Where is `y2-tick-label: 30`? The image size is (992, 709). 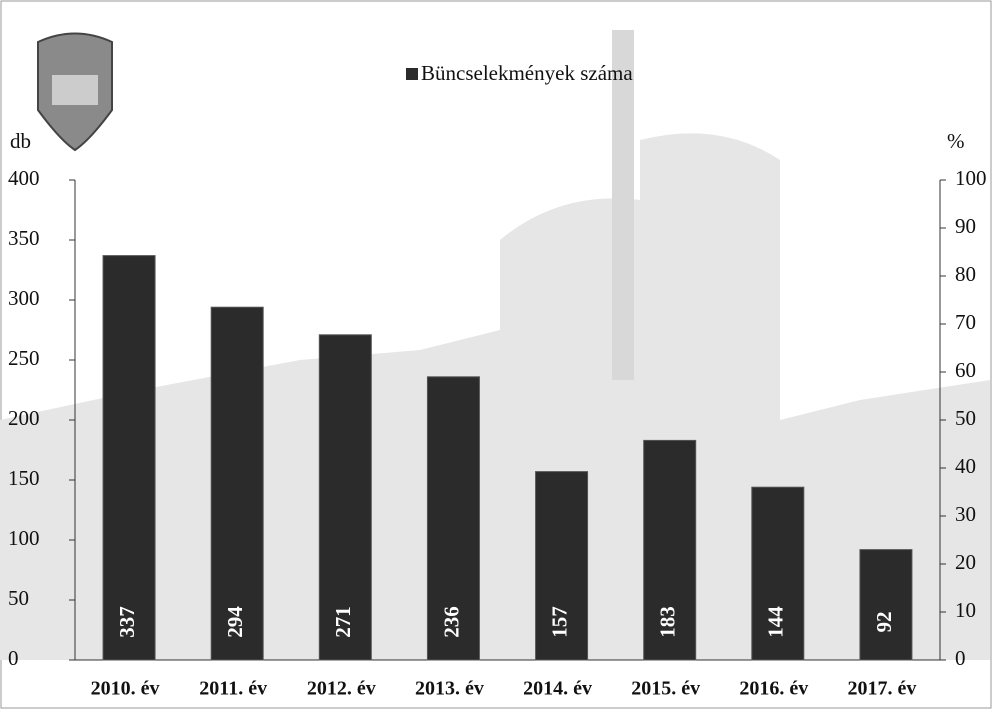
y2-tick-label: 30 is located at coordinates (965, 514).